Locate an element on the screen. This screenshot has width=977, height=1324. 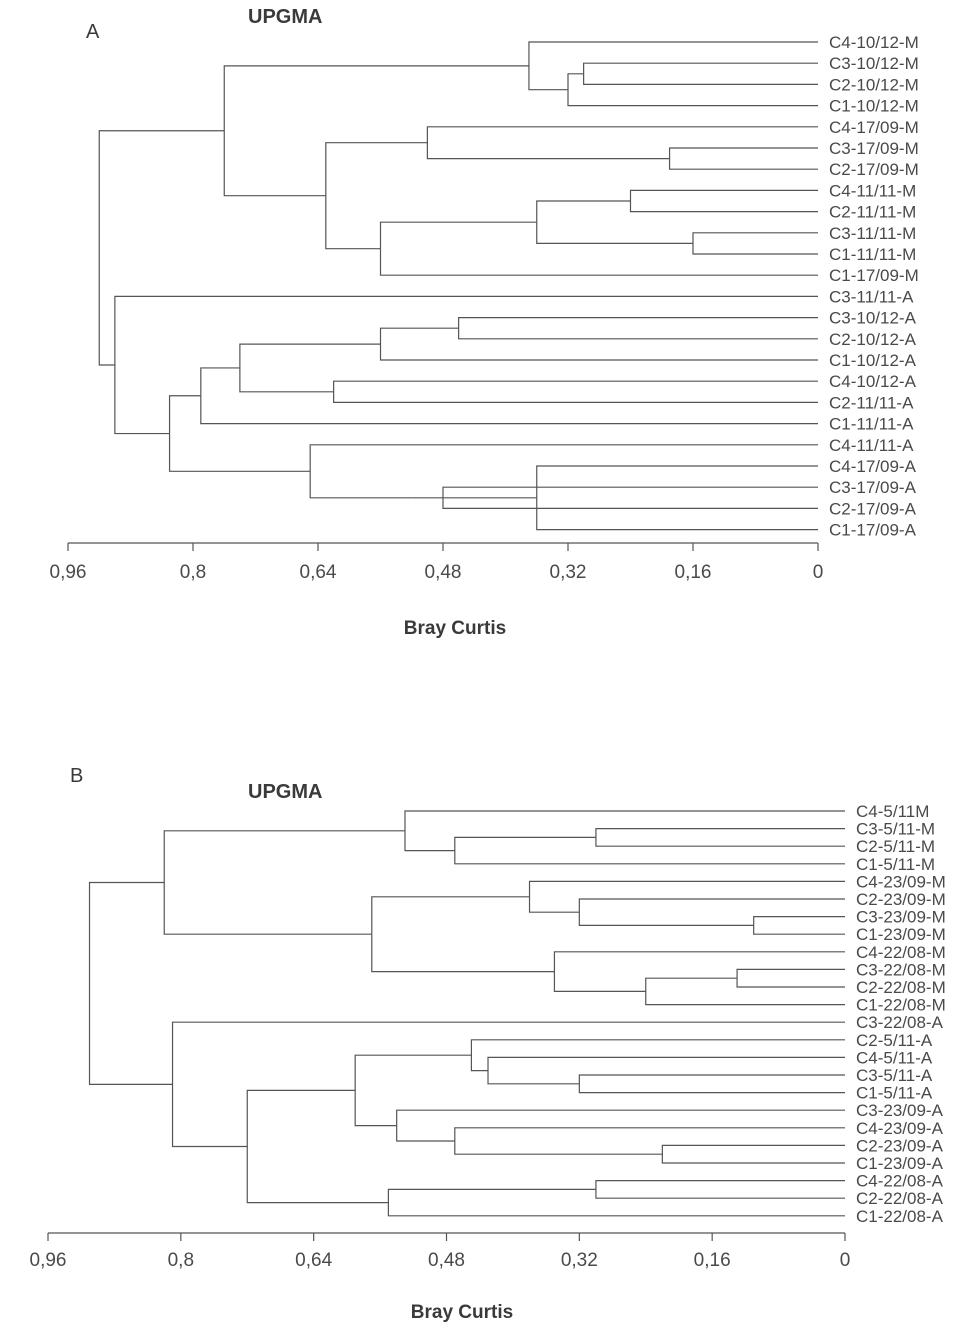
leaf-label: C4-5/11-A is located at coordinates (894, 1057).